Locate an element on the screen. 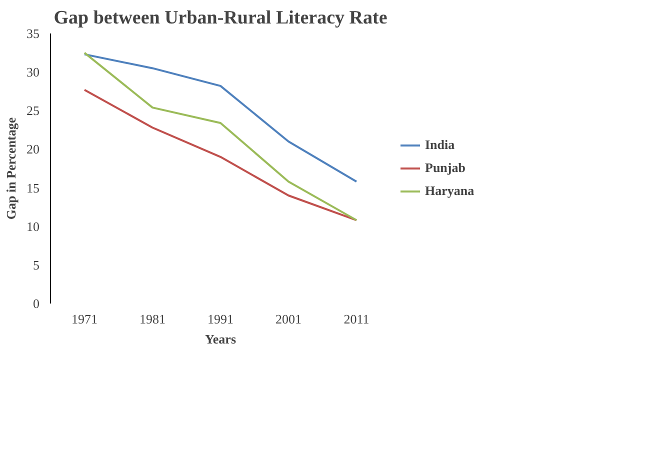  legend-label: India is located at coordinates (440, 145).